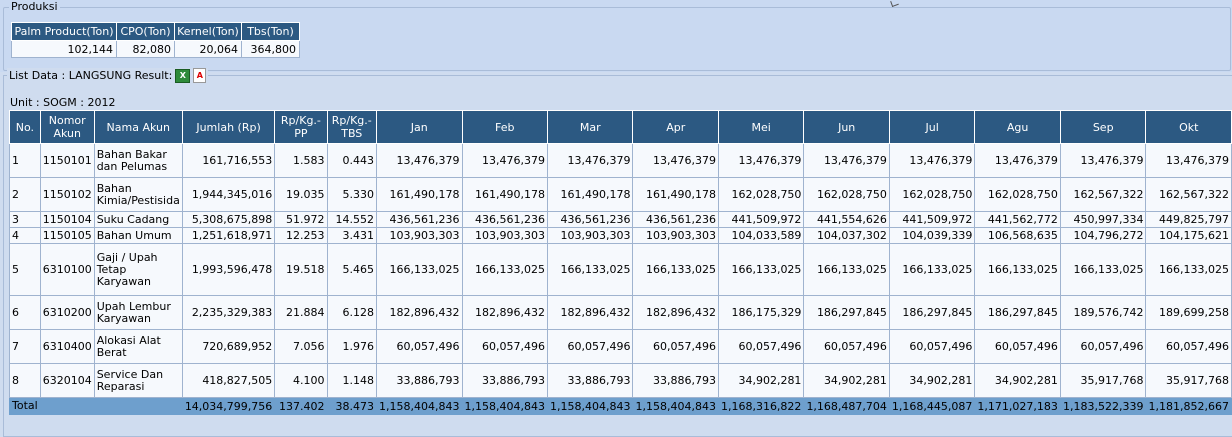 This screenshot has width=1232, height=437. Describe the element at coordinates (761, 127) in the screenshot. I see `header-mei: Mei` at that location.